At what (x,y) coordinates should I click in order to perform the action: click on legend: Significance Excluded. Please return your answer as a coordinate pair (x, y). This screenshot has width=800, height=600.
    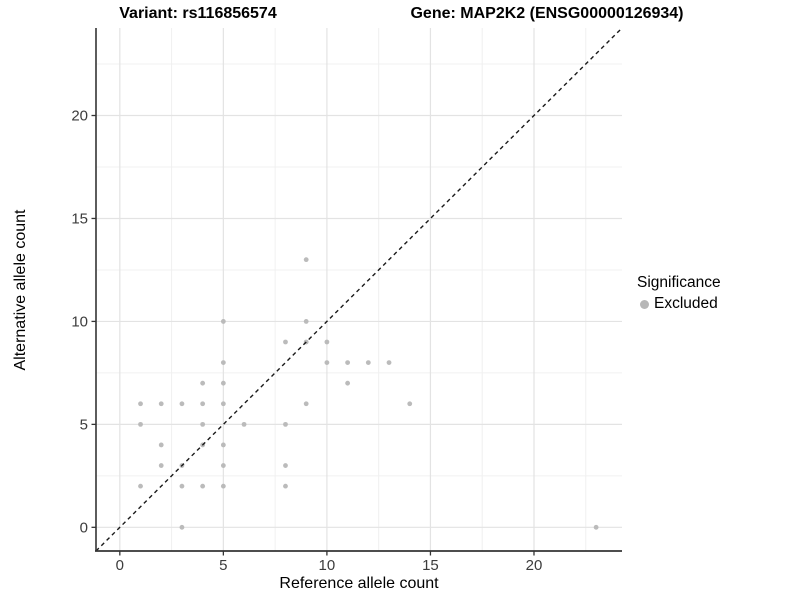
    Looking at the image, I should click on (679, 293).